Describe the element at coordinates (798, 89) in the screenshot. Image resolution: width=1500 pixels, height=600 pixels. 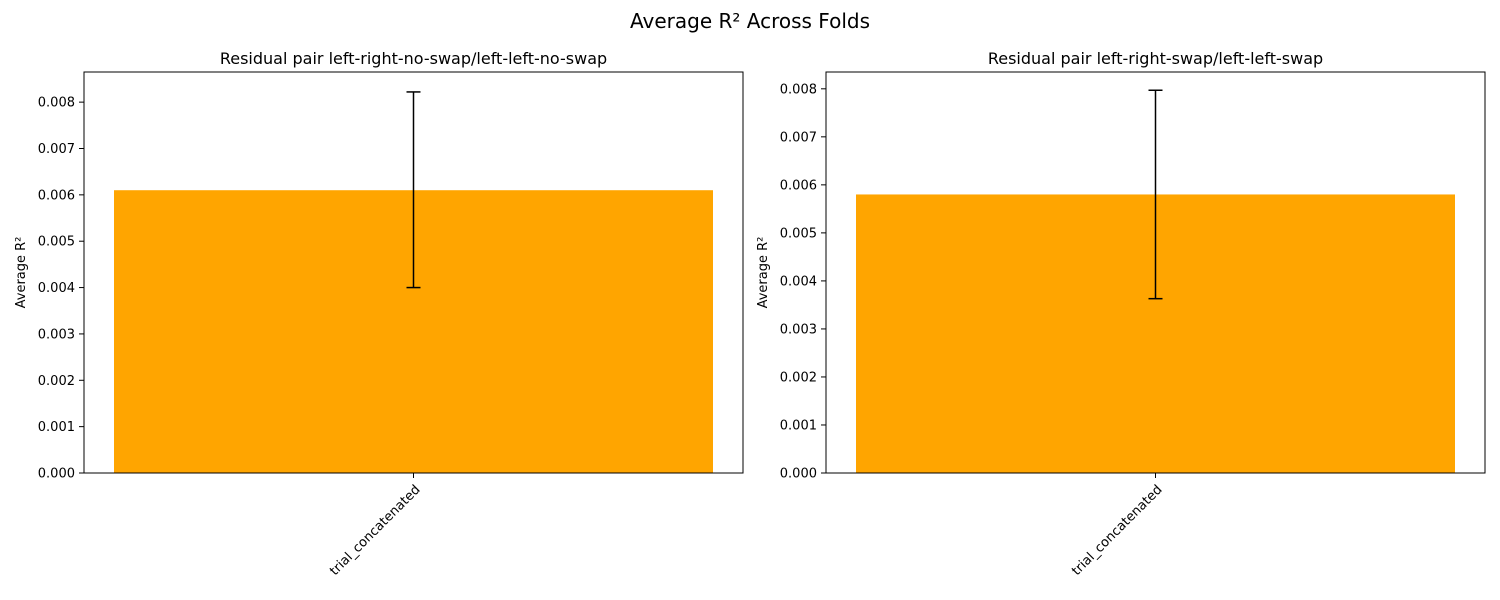
I see `right-y-tick-label-8: 0.008` at that location.